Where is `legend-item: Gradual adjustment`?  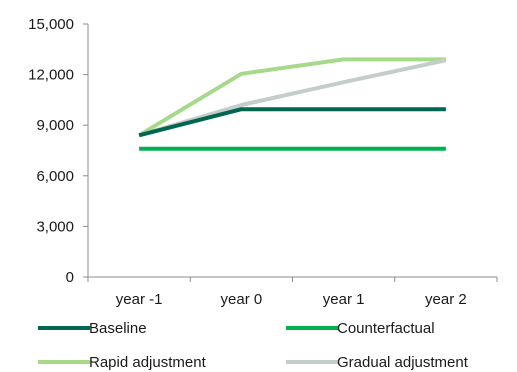
legend-item: Gradual adjustment is located at coordinates (377, 362).